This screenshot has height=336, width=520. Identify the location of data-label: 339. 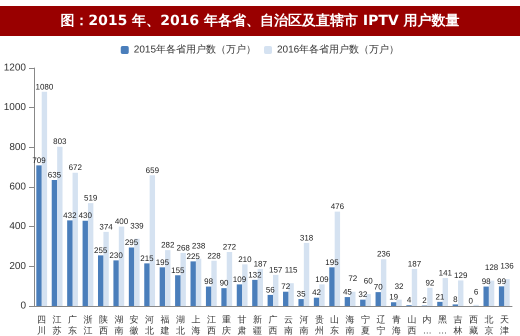
(137, 225).